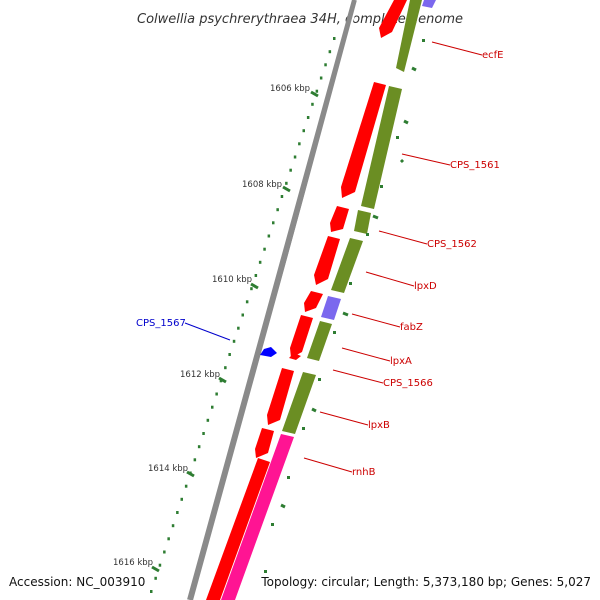 The height and width of the screenshot is (600, 600). Describe the element at coordinates (313, 301) in the screenshot. I see `gene-block-fabZ-red` at that location.